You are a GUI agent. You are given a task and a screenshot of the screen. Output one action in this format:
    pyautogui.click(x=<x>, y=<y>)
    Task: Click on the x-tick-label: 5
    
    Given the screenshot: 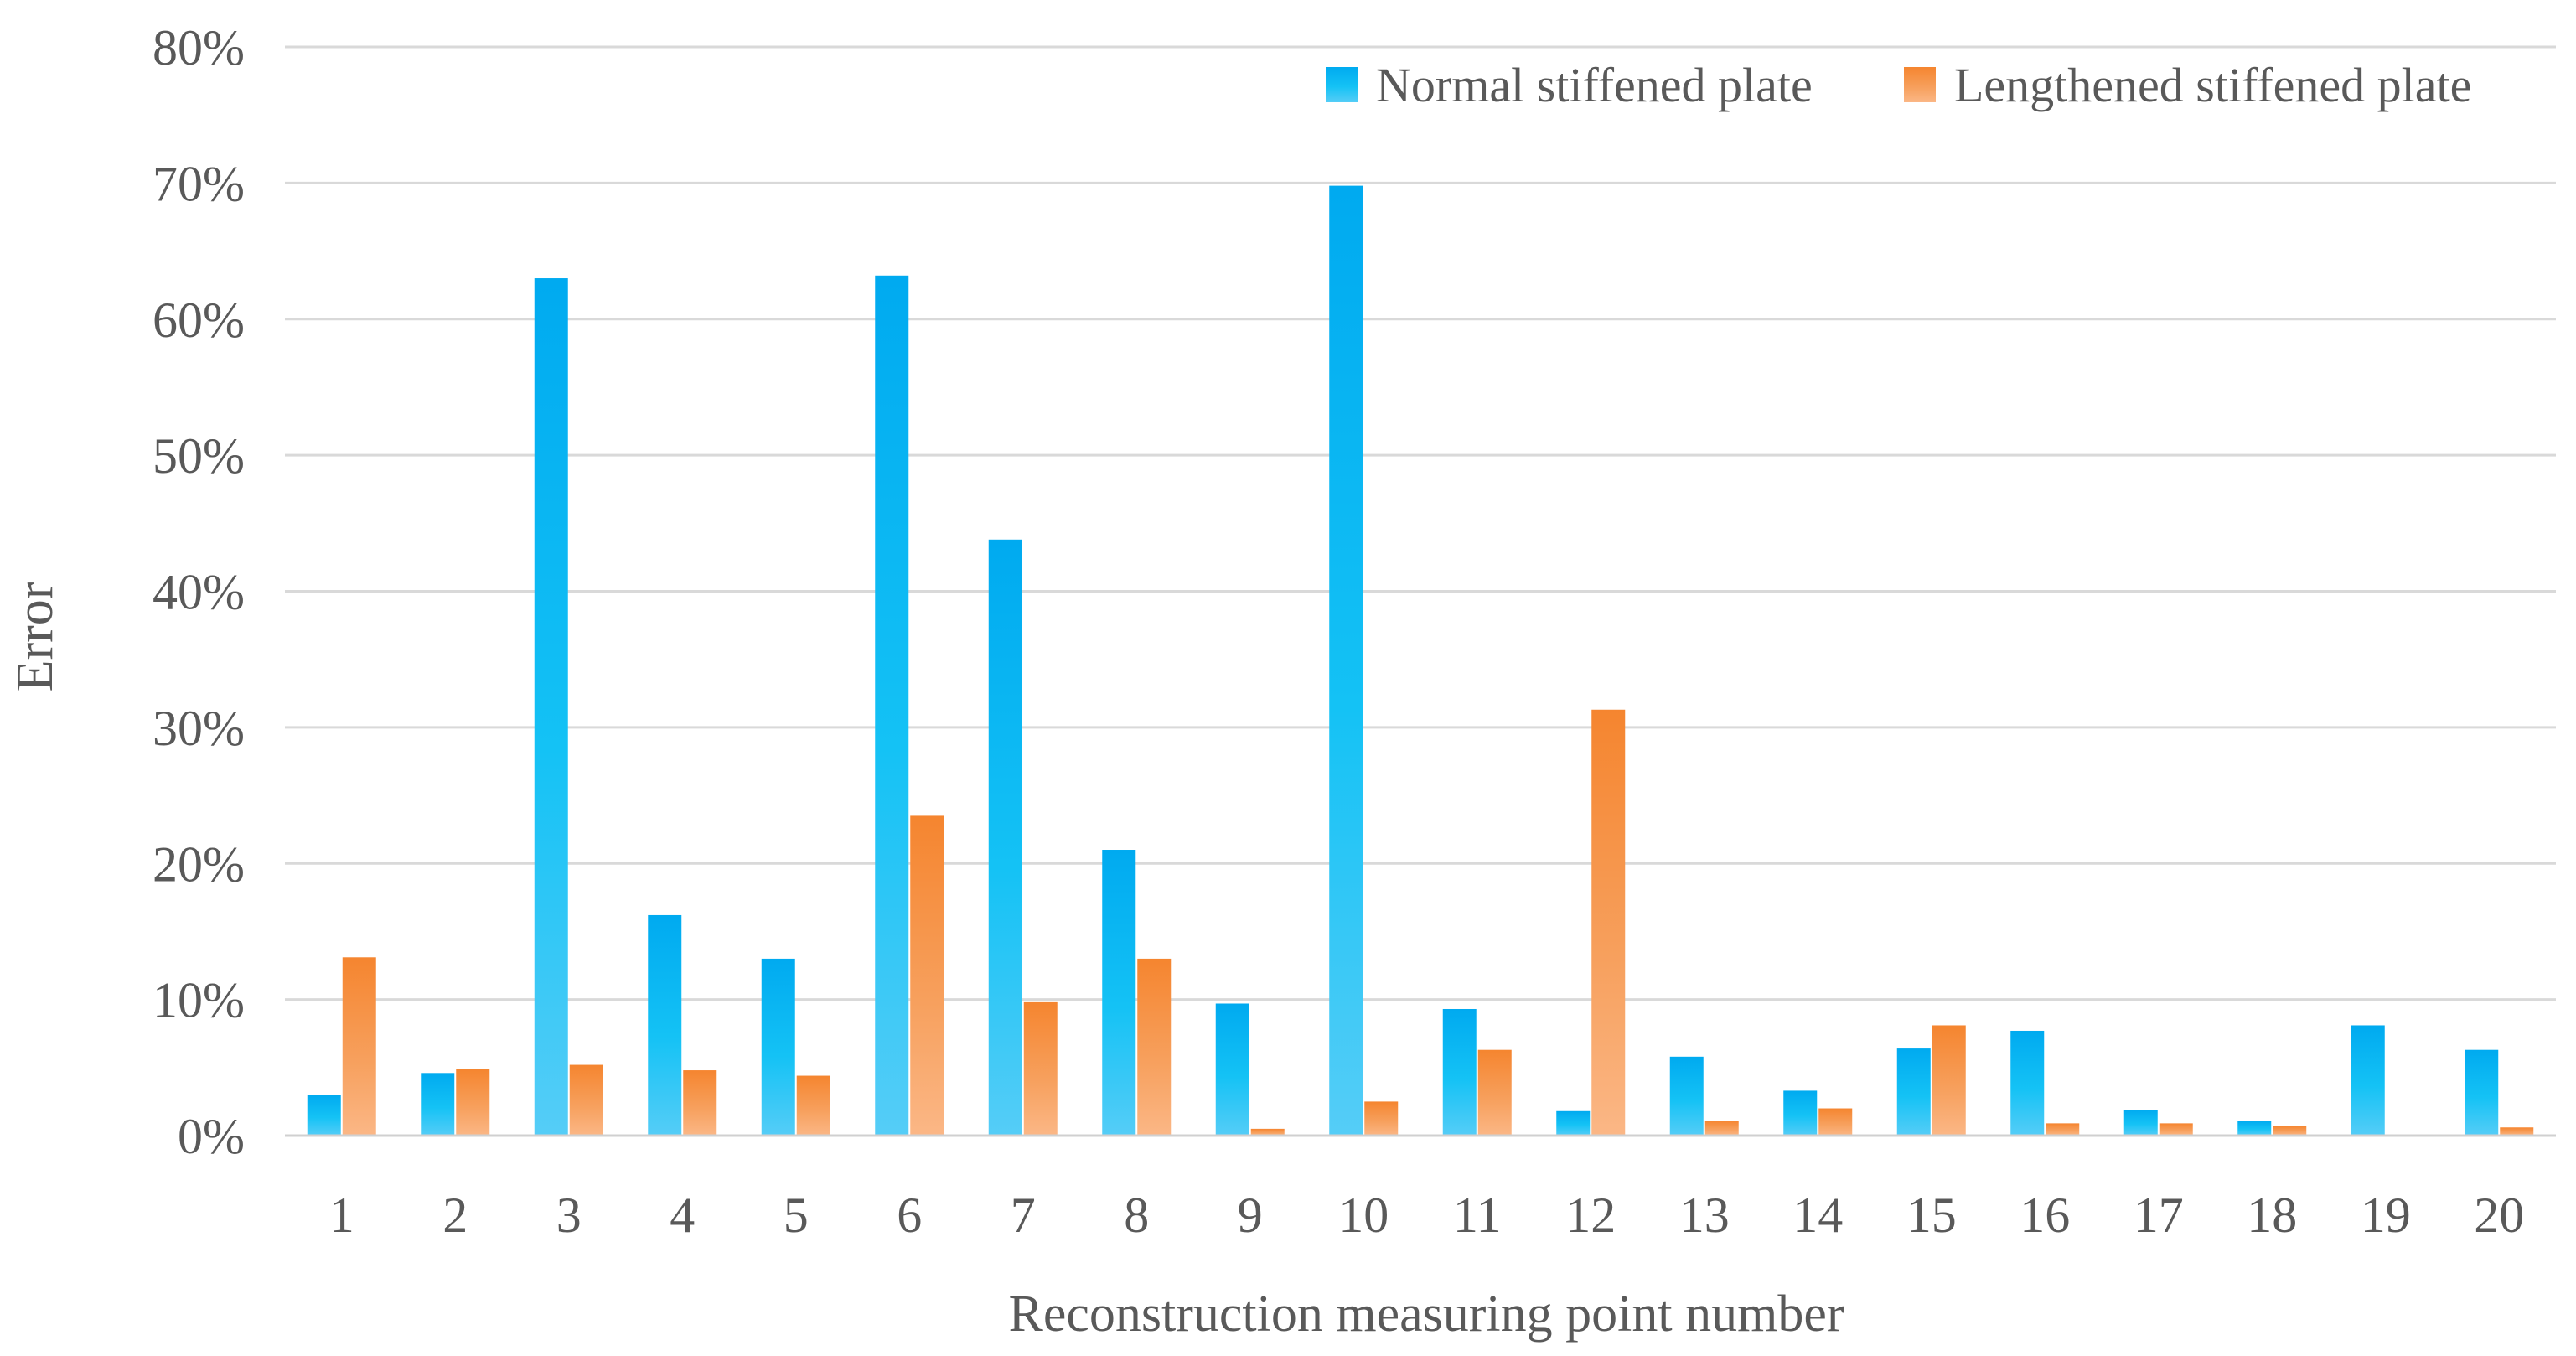 What is the action you would take?
    pyautogui.click(x=796, y=1215)
    